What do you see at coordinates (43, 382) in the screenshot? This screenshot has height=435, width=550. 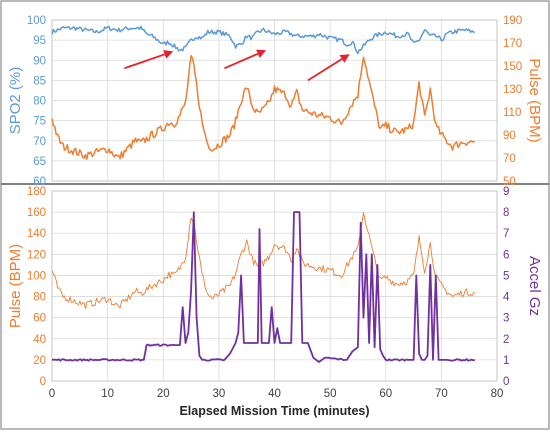 I see `bottom-left-tick-label: 0` at bounding box center [43, 382].